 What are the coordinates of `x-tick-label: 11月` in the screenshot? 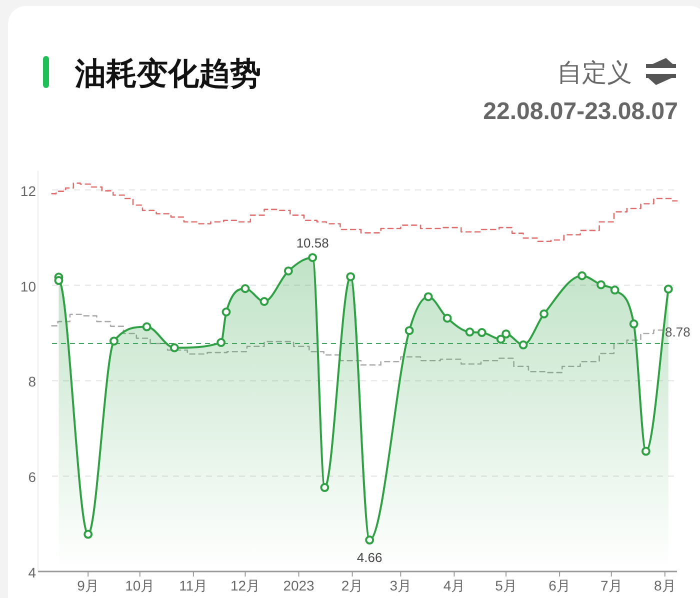 It's located at (193, 586).